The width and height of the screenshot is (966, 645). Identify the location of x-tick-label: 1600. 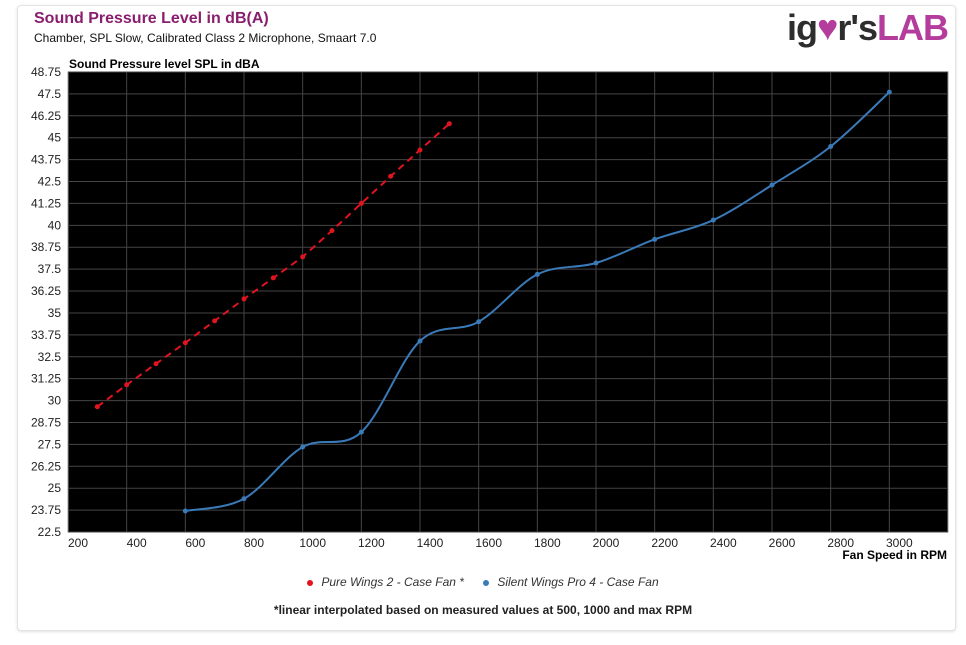
(488, 543).